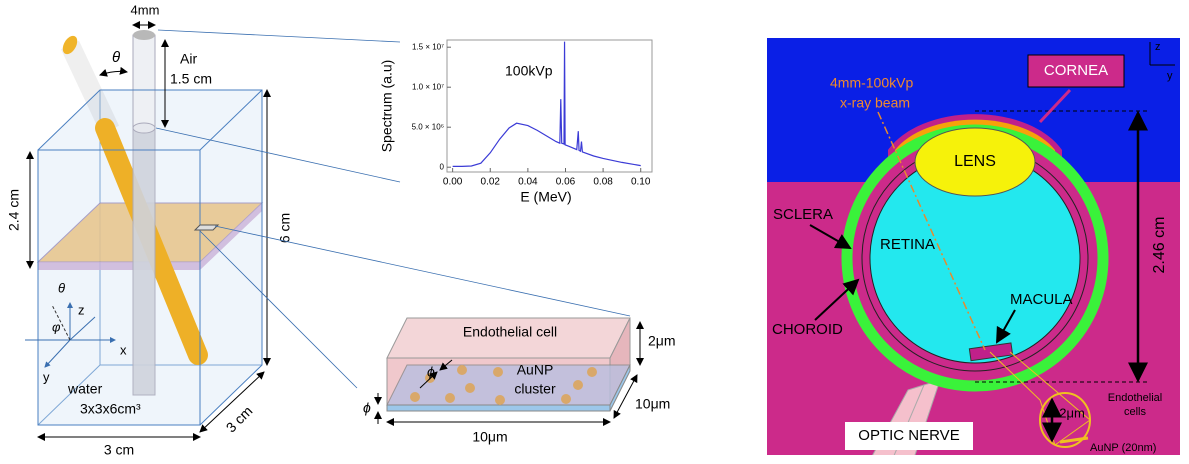 The height and width of the screenshot is (464, 1189). Describe the element at coordinates (428, 126) in the screenshot. I see `y-tick-label: 5.0 × 10⁶` at that location.